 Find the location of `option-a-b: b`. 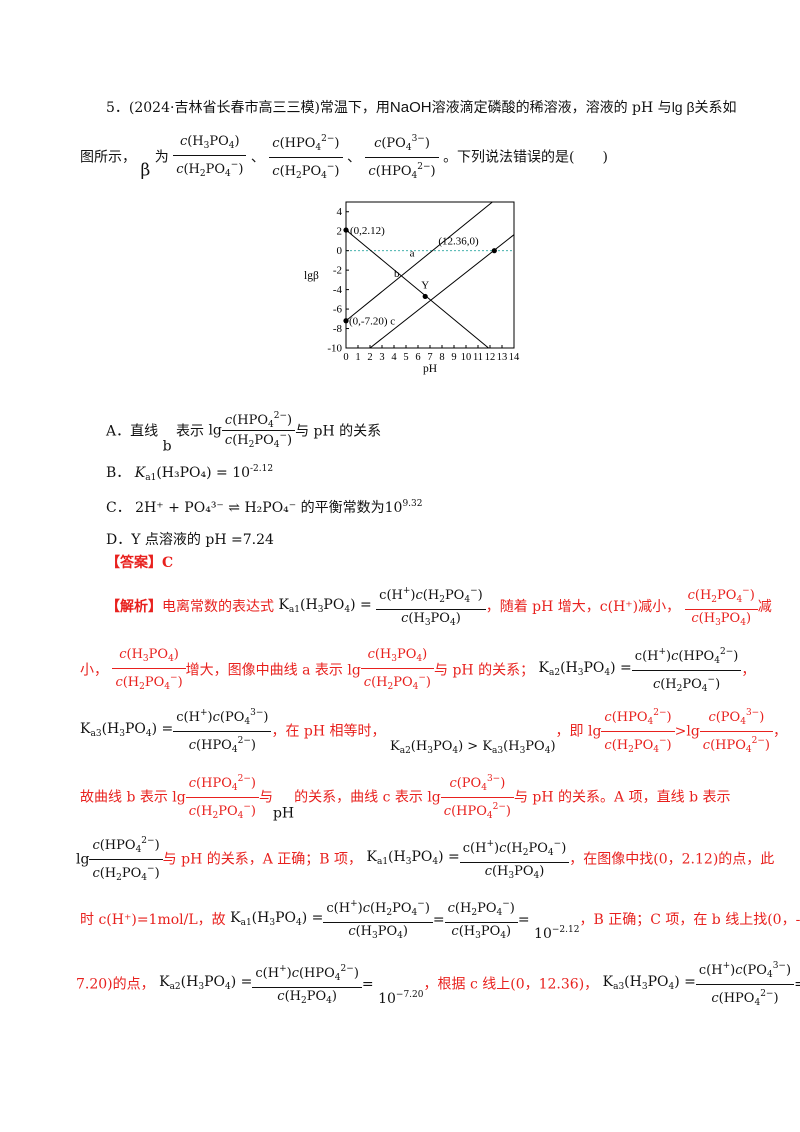

option-a-b: b is located at coordinates (167, 446).